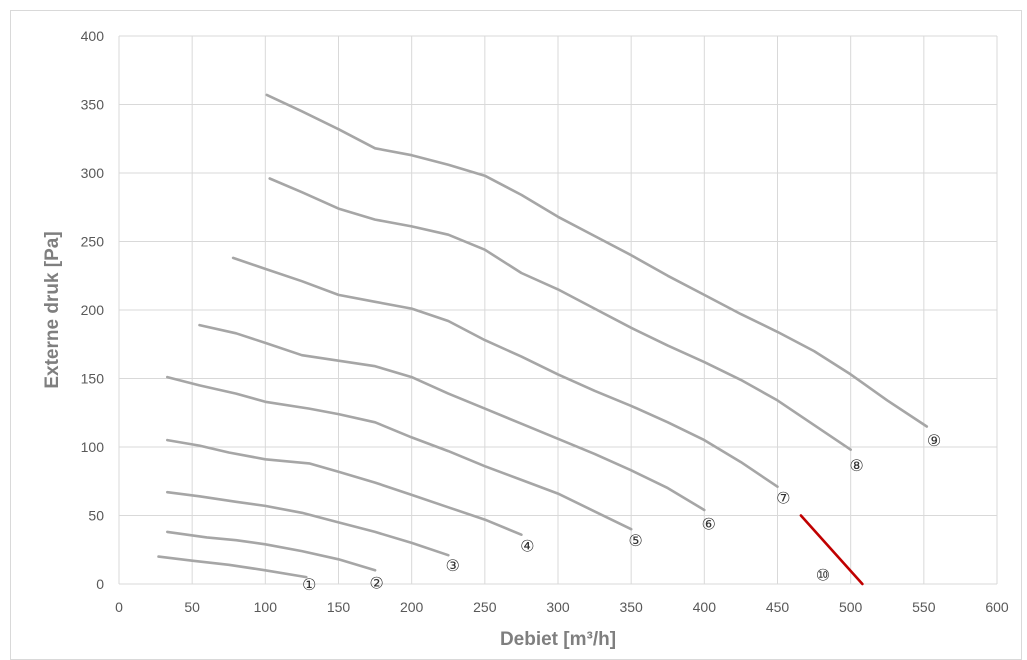 The height and width of the screenshot is (660, 1027). I want to click on x-tick-label: 150, so click(339, 607).